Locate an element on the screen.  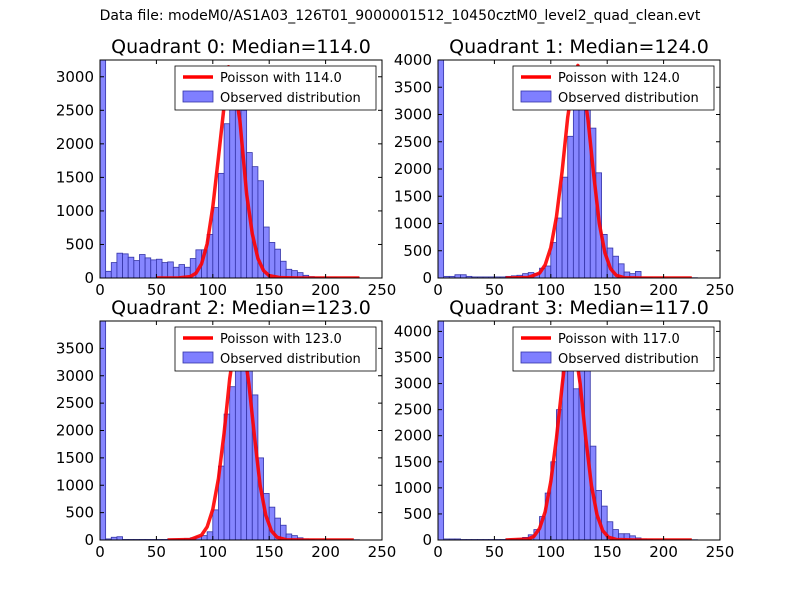
legend-label-poisson: Poisson with 123.0 is located at coordinates (281, 339).